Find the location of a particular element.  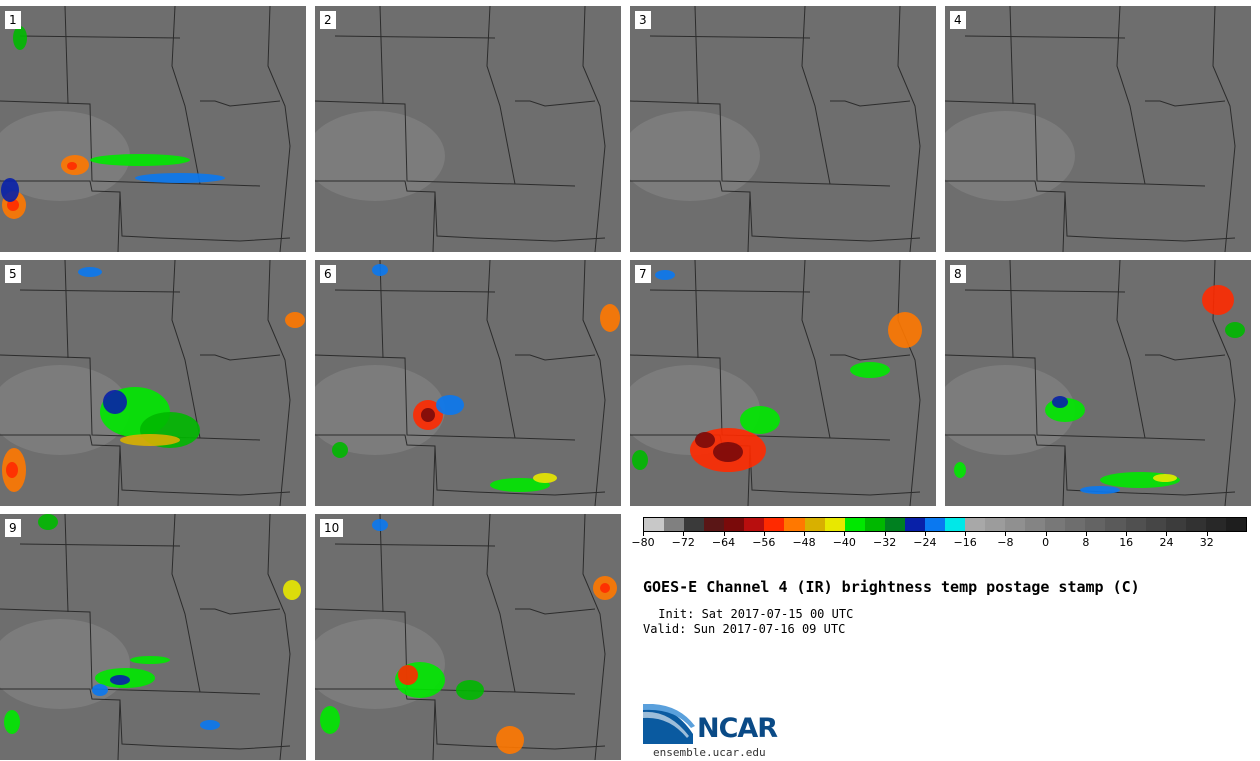

colorbar-tick-label: −64 is located at coordinates (723, 542).